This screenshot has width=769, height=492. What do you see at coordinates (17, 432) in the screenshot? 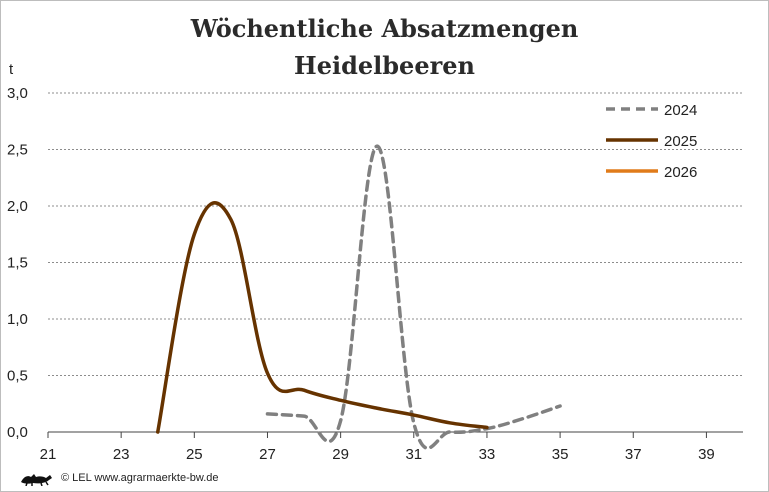
I see `y-tick-label: 0,0` at bounding box center [17, 432].